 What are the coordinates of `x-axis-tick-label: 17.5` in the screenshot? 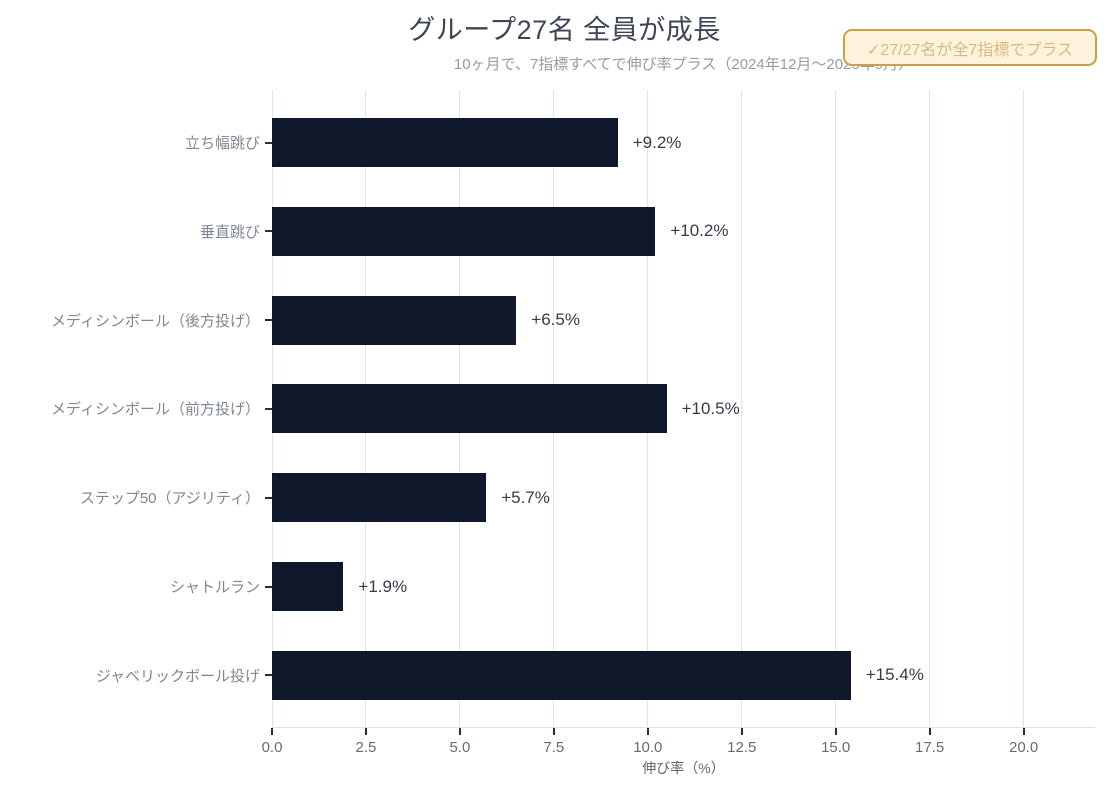 It's located at (930, 747).